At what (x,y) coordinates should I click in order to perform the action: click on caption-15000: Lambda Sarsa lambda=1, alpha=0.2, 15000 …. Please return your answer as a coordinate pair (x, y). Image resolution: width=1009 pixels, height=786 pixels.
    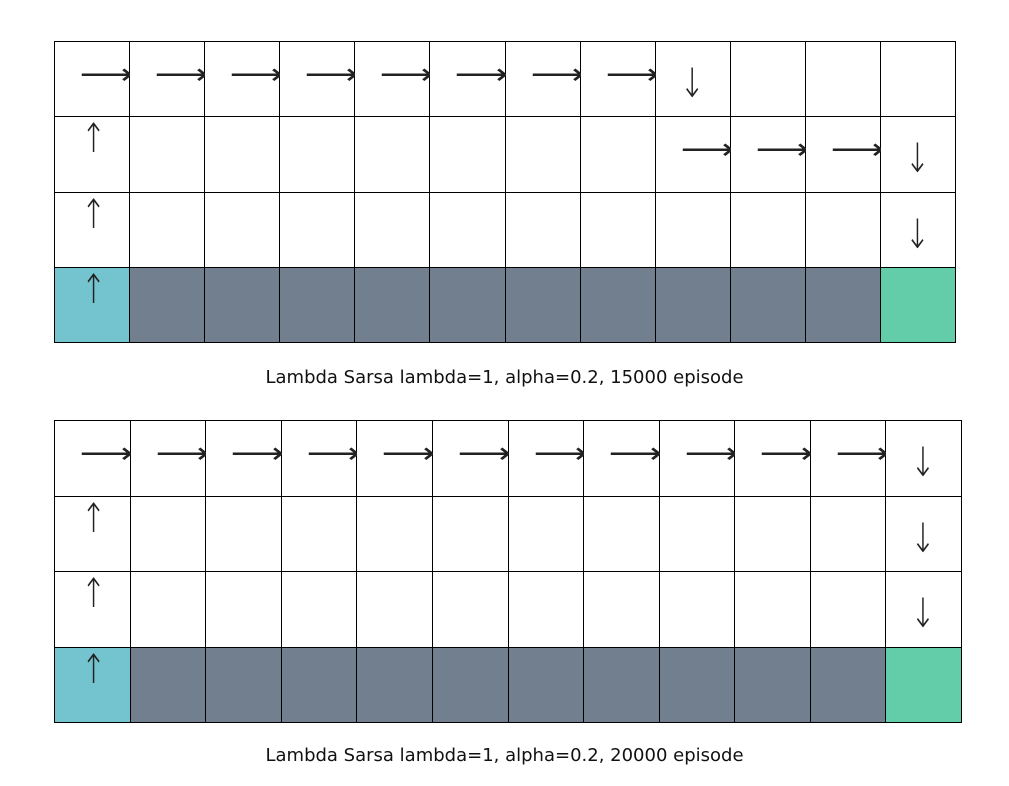
    Looking at the image, I should click on (504, 377).